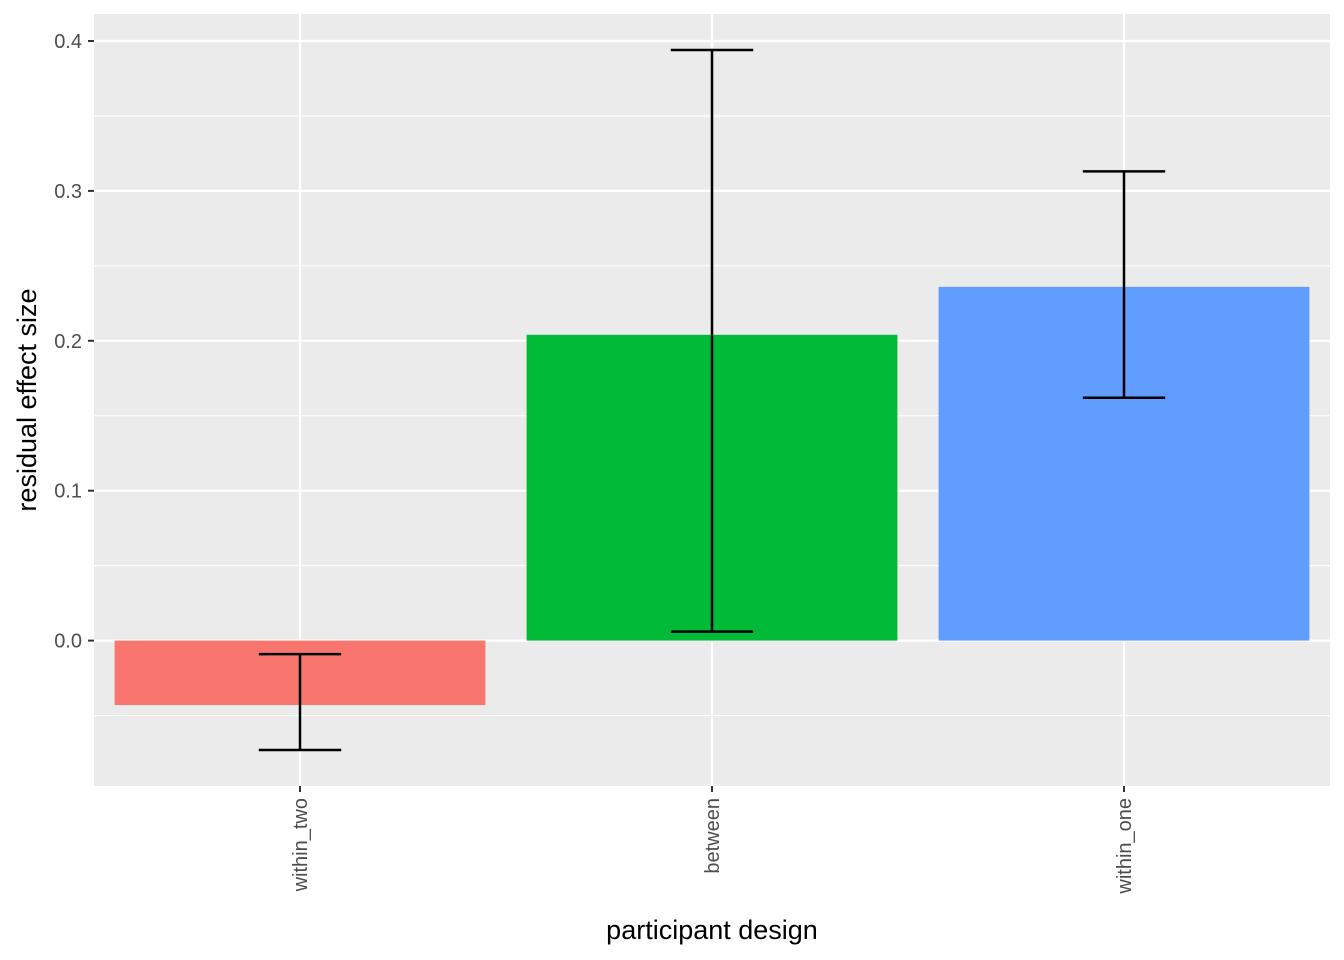  I want to click on y-tick-label: 0.1, so click(68, 492).